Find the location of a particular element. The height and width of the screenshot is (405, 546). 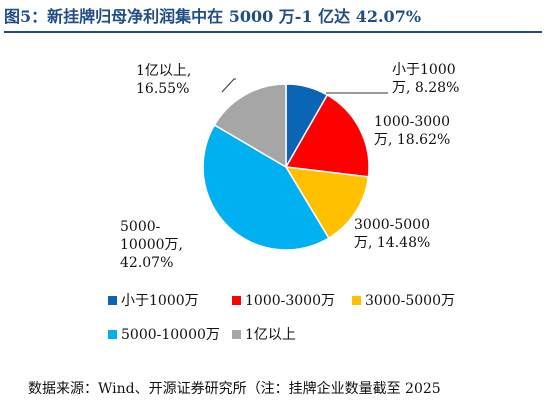

slice-label-3: 5000- 10000万, 42.07% is located at coordinates (151, 245).